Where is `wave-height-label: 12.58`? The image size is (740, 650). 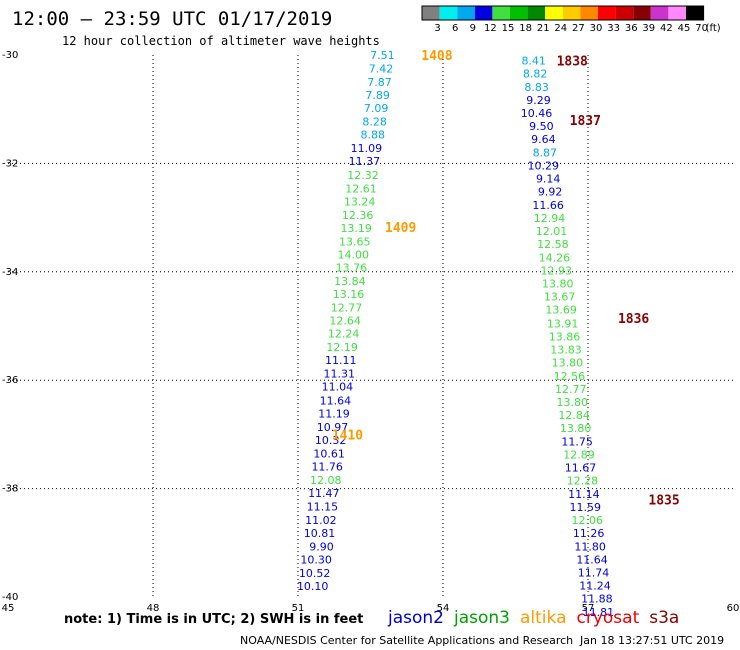 wave-height-label: 12.58 is located at coordinates (553, 244).